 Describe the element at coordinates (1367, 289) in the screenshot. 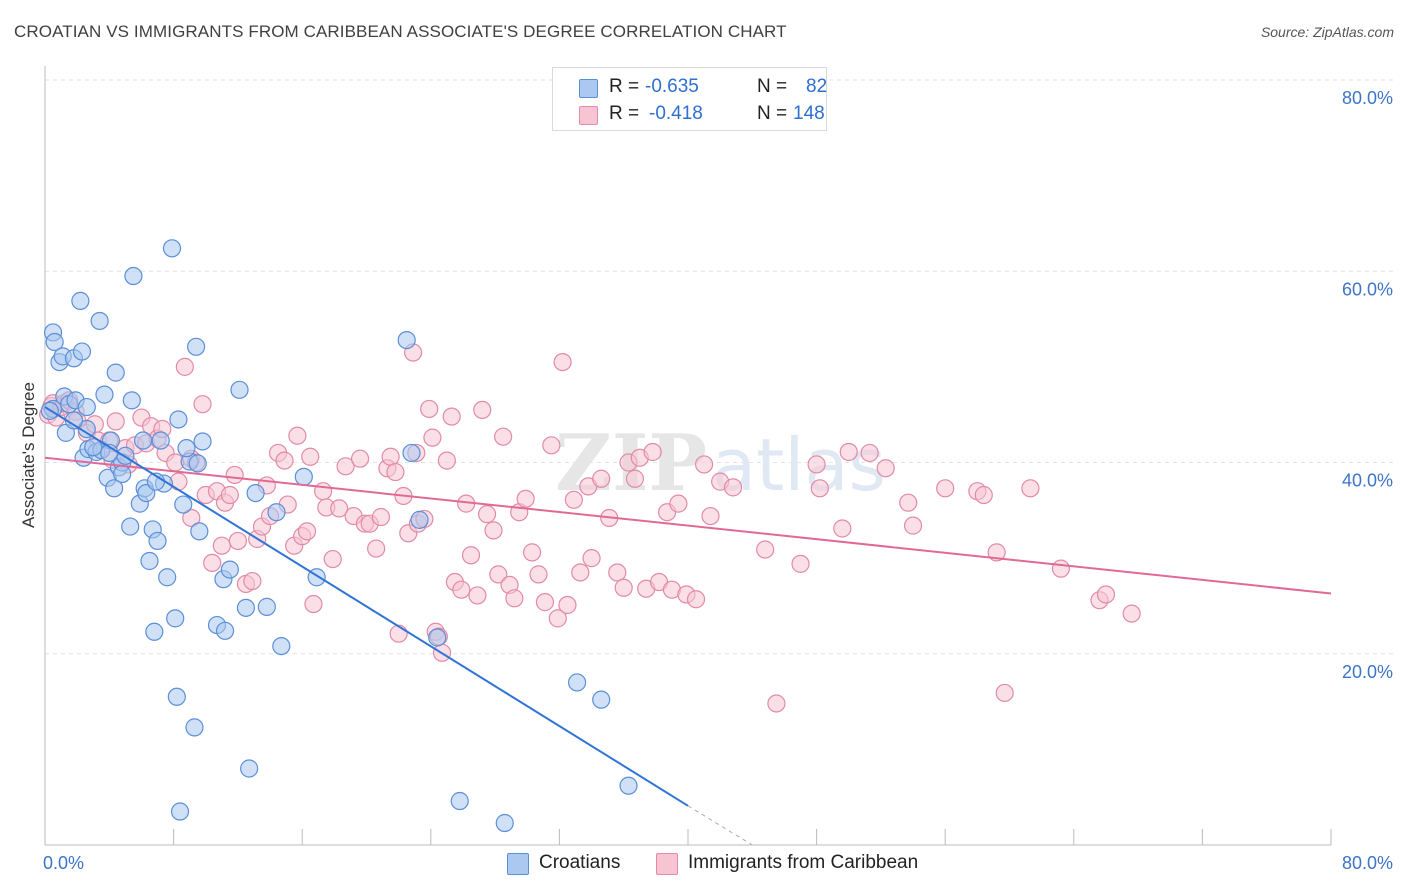

I see `y-tick-label-60: 60.0%` at that location.